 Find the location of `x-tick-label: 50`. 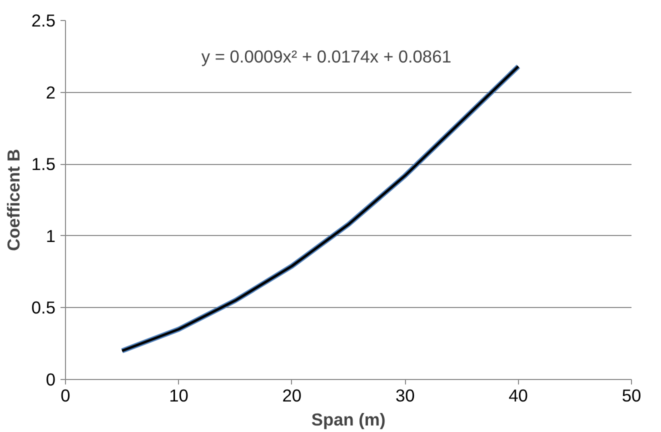

x-tick-label: 50 is located at coordinates (632, 396).